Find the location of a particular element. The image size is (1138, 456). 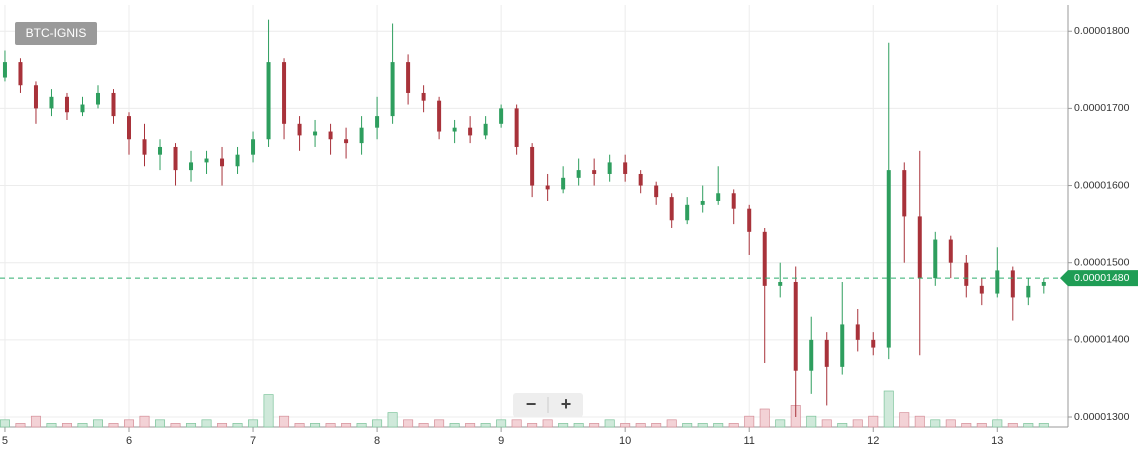

y-tick-label: 0.00001800 is located at coordinates (1102, 31).